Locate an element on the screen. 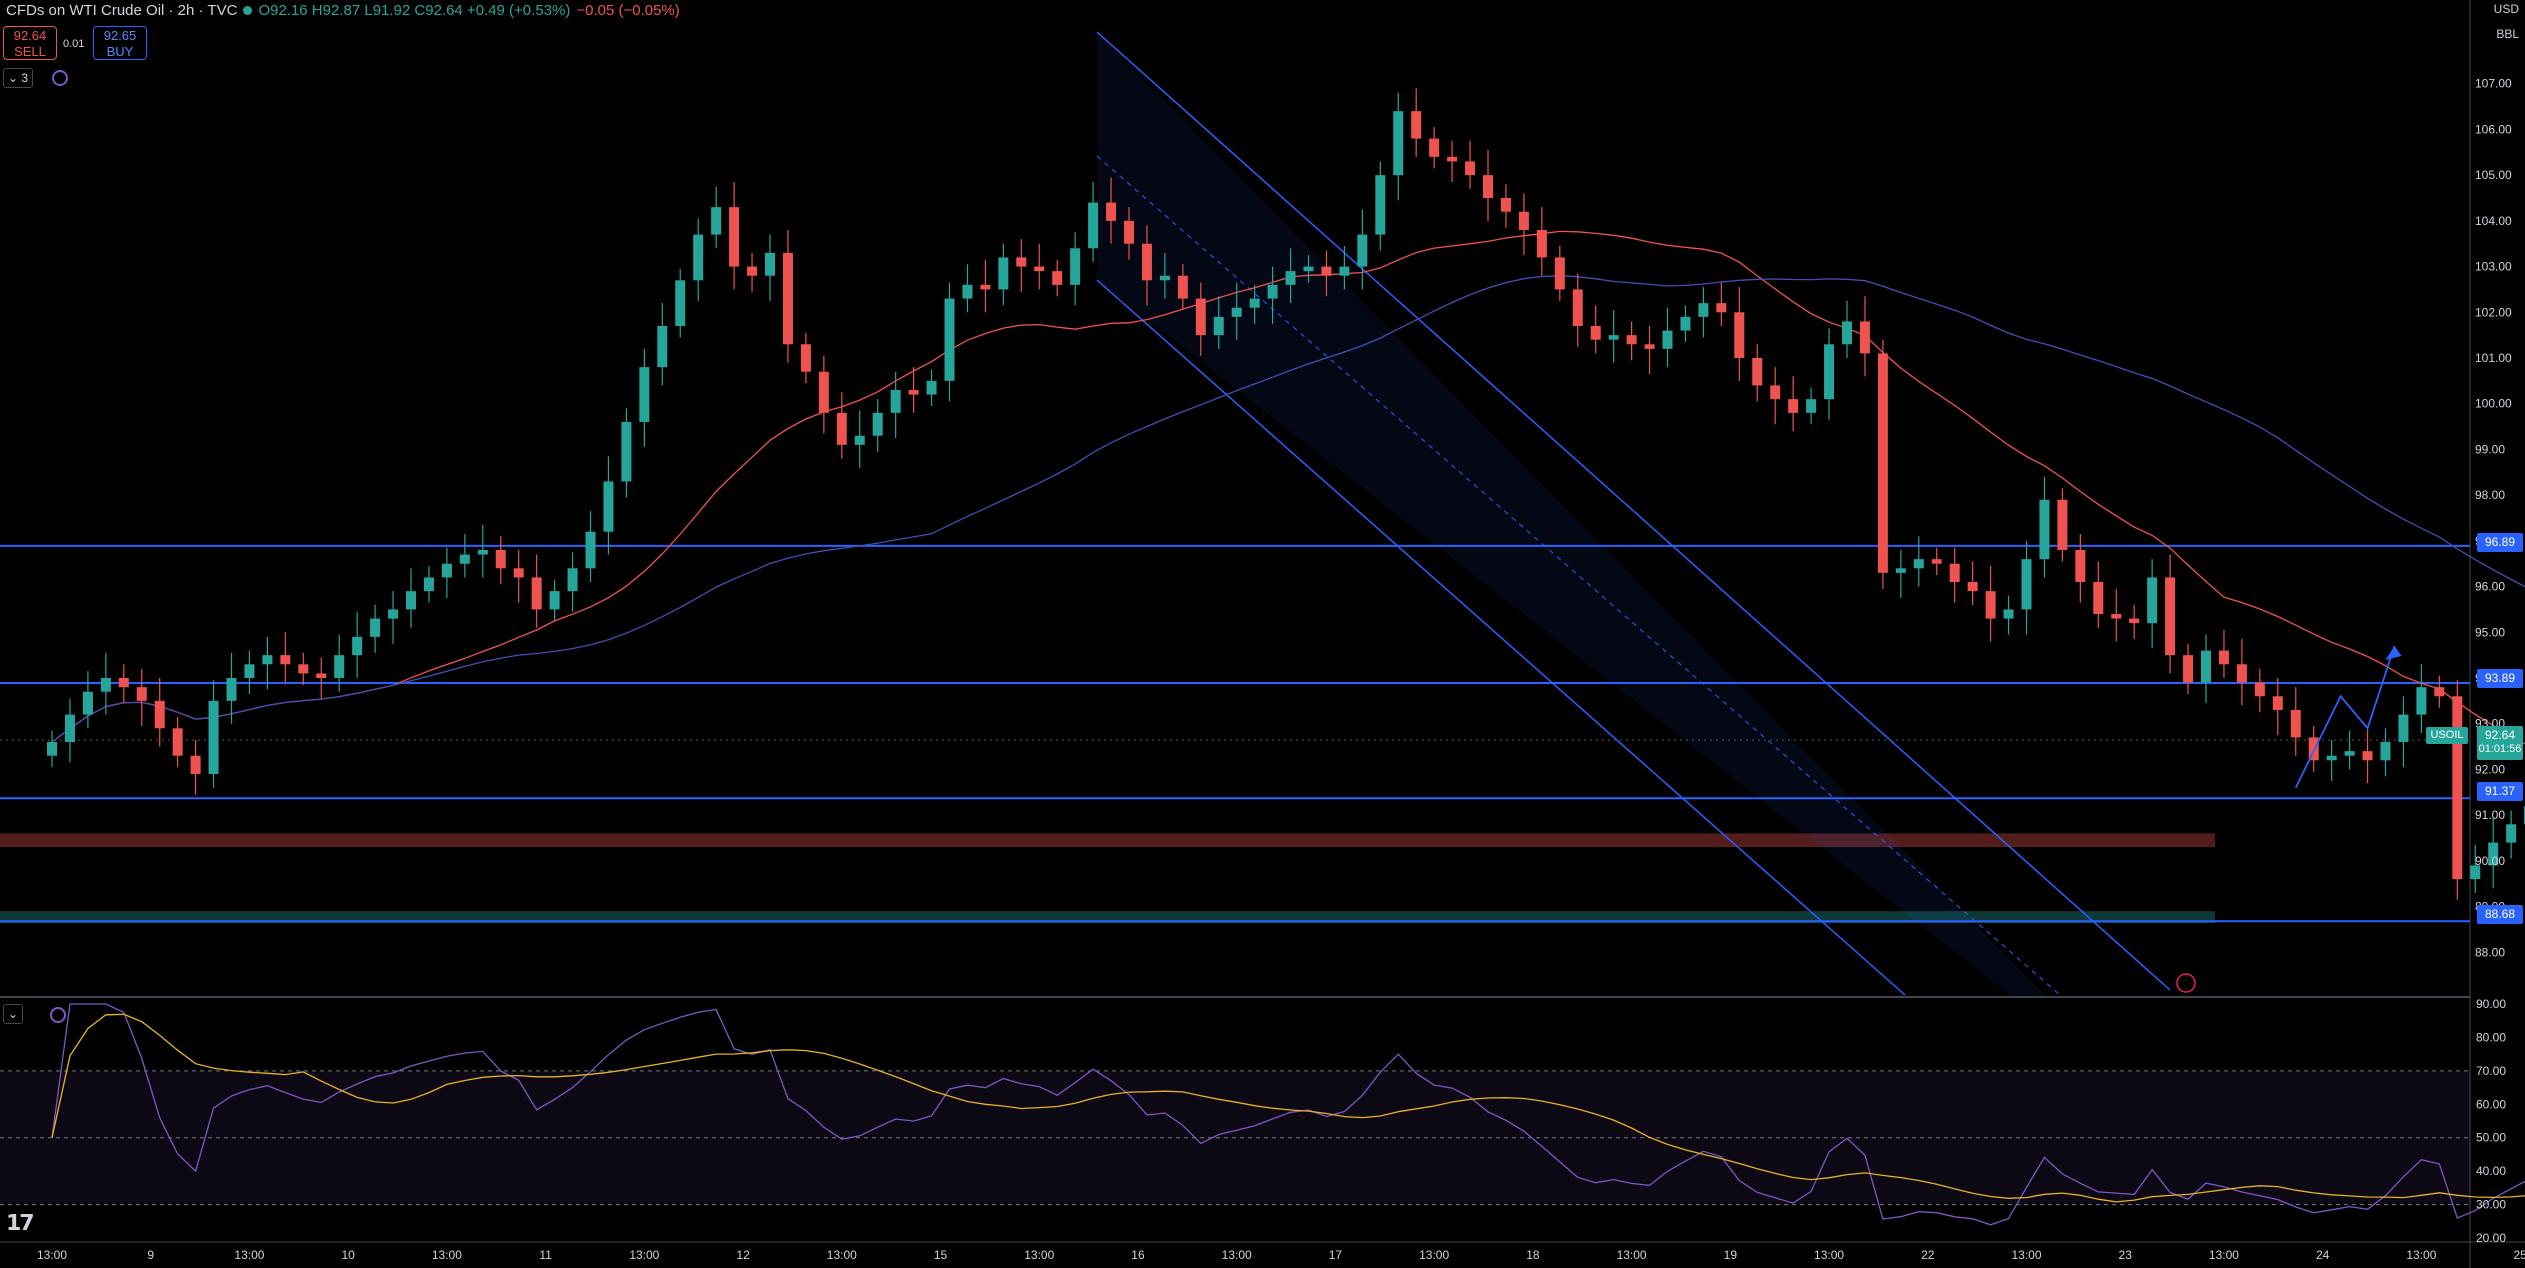 The image size is (2525, 1268). currency-label: USD is located at coordinates (2506, 9).